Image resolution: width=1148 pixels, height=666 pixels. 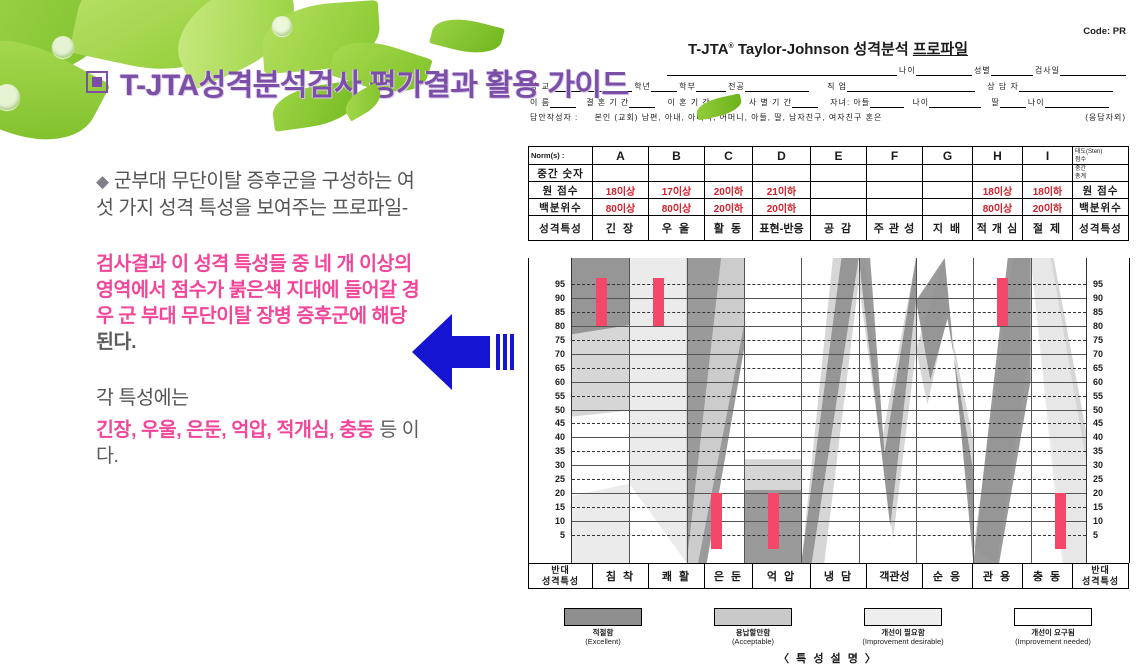 I want to click on y-axis-right: 95 90 85 80 75 70 65 60 55 50 45 40 35 30 25 20 15 10 5, so click(x=1108, y=410).